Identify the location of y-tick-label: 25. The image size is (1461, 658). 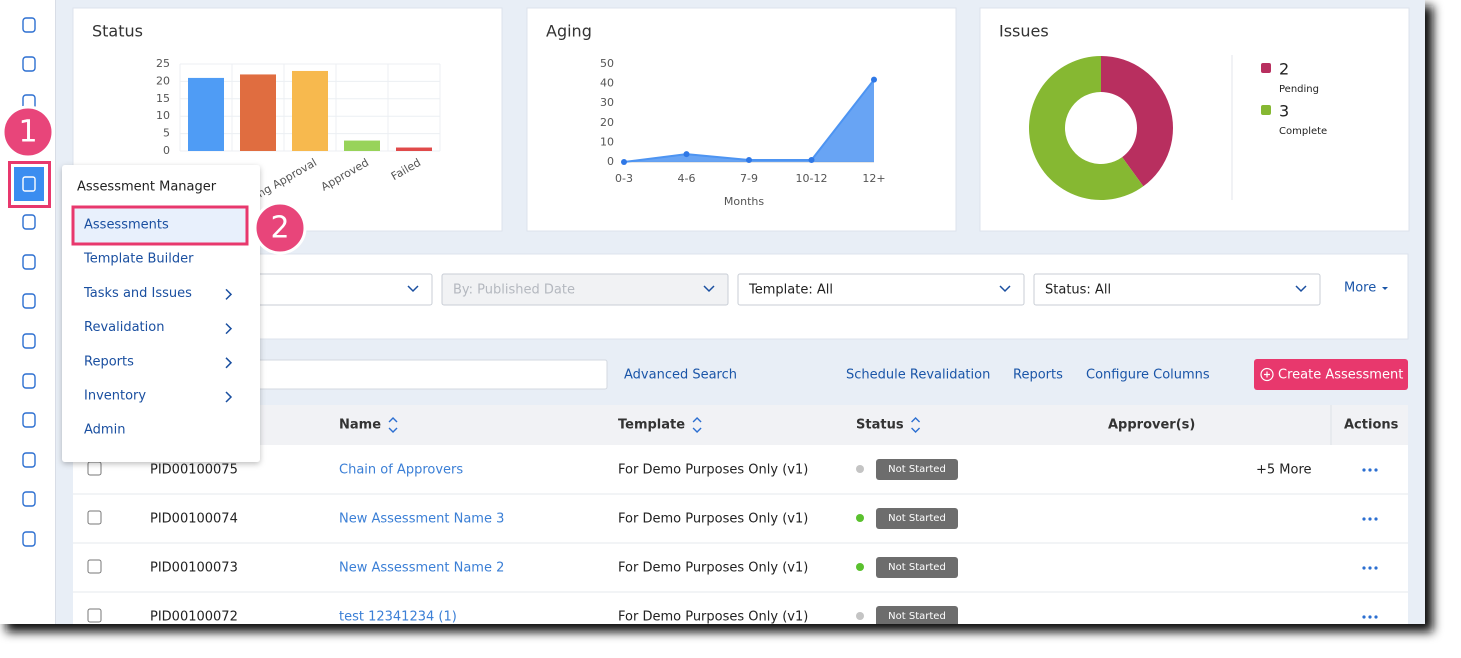
(163, 63).